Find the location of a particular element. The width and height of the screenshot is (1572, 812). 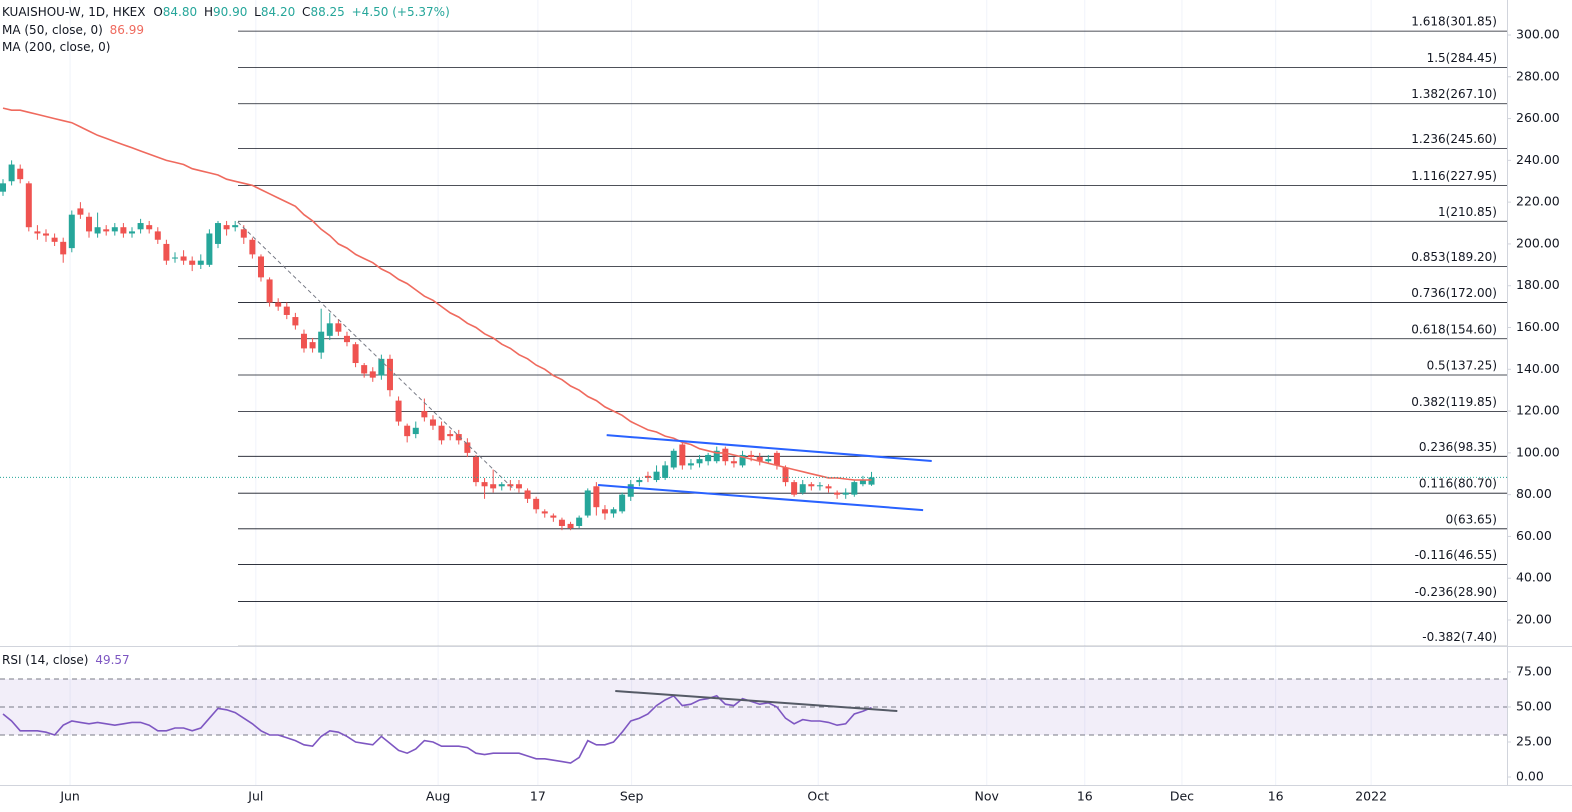

fib-label: 0.236(98.35) is located at coordinates (1458, 447).